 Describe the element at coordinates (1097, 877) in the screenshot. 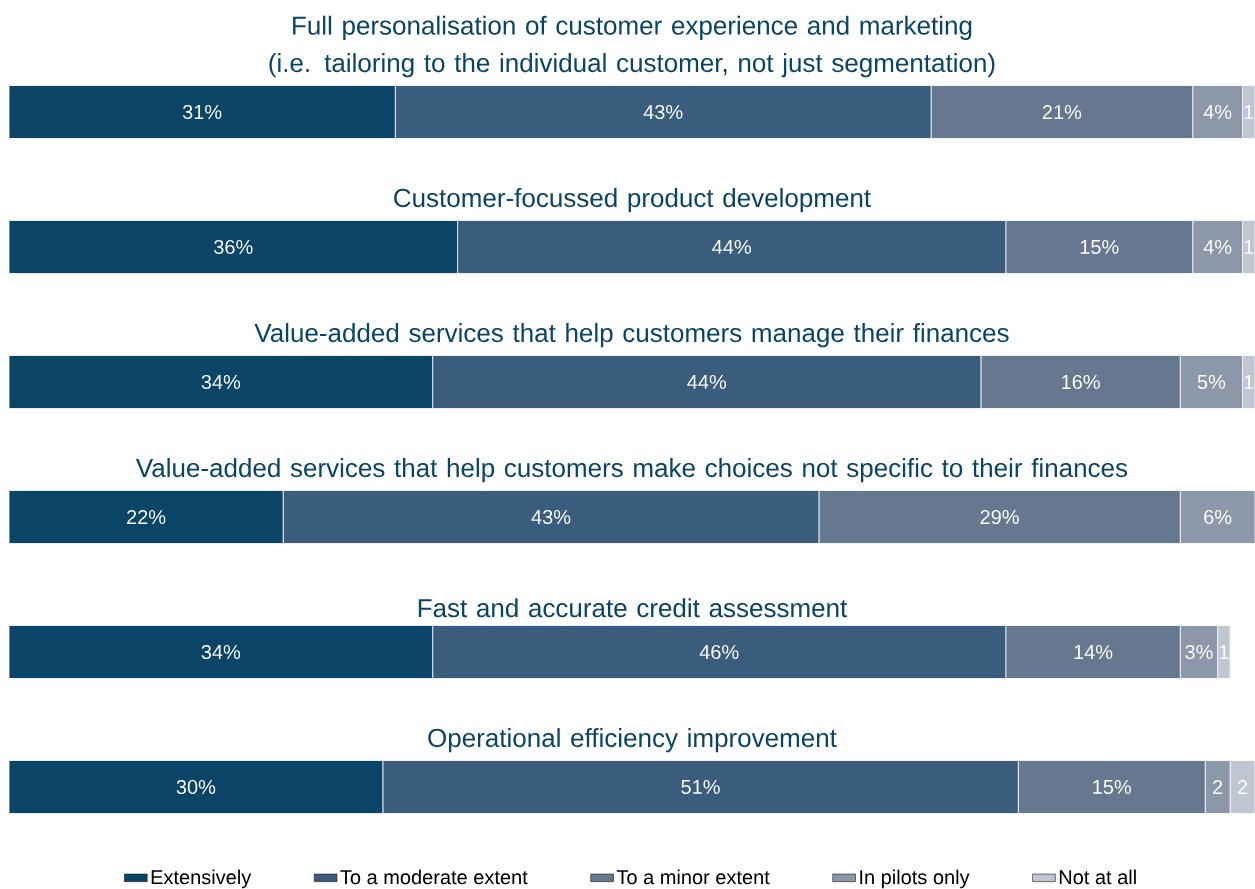

I see `legend-label: Not at all` at that location.